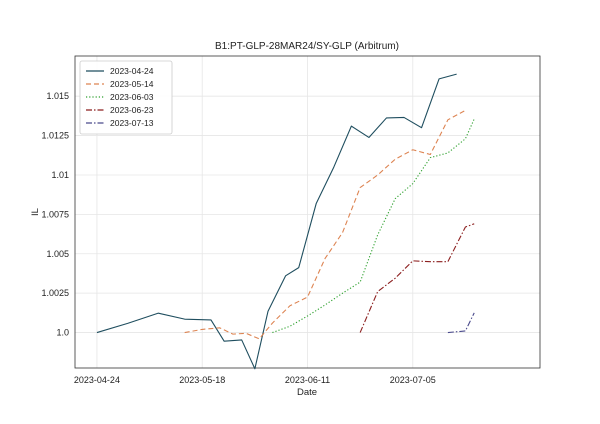  I want to click on y-axis-label: IL, so click(35, 212).